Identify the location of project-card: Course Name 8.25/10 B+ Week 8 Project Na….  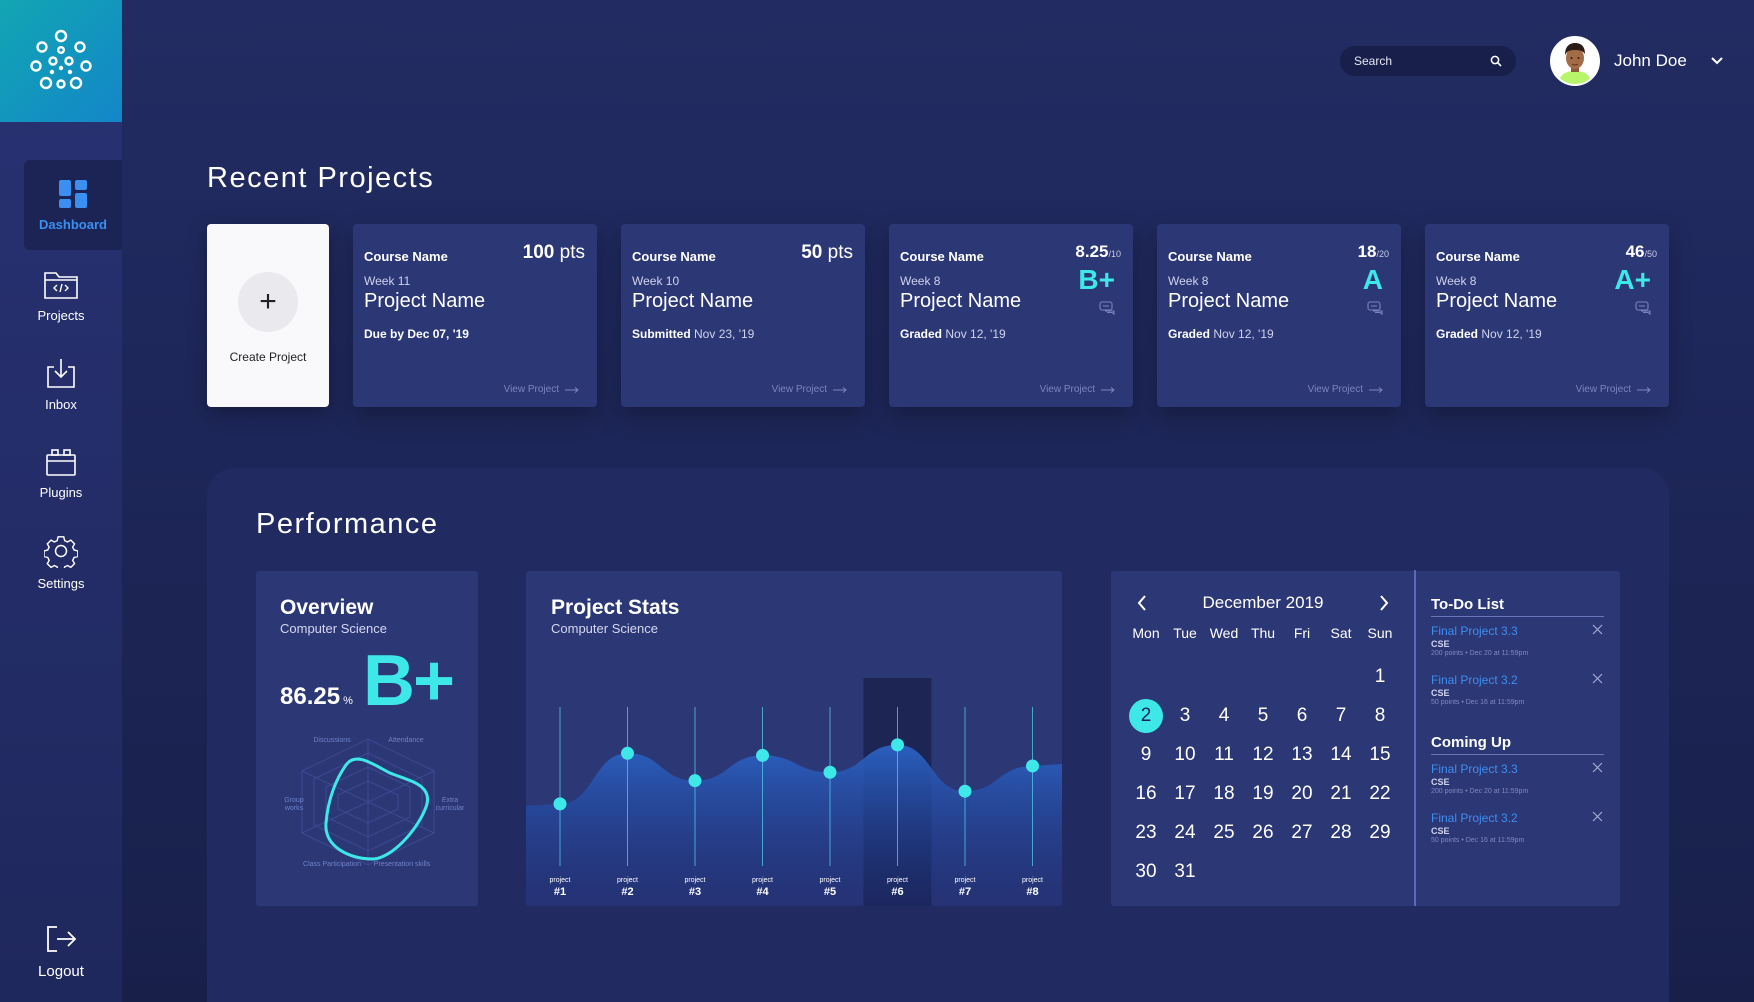
(1011, 315).